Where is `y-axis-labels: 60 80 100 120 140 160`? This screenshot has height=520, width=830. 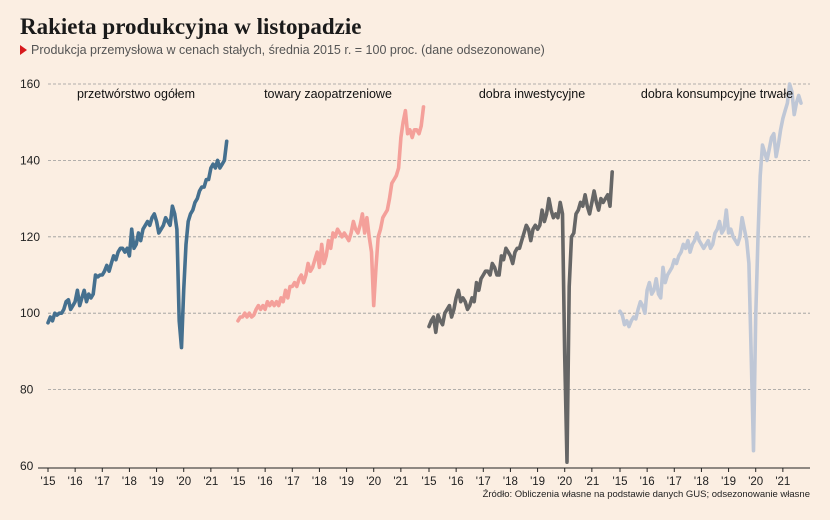 y-axis-labels: 60 80 100 120 140 160 is located at coordinates (30, 275).